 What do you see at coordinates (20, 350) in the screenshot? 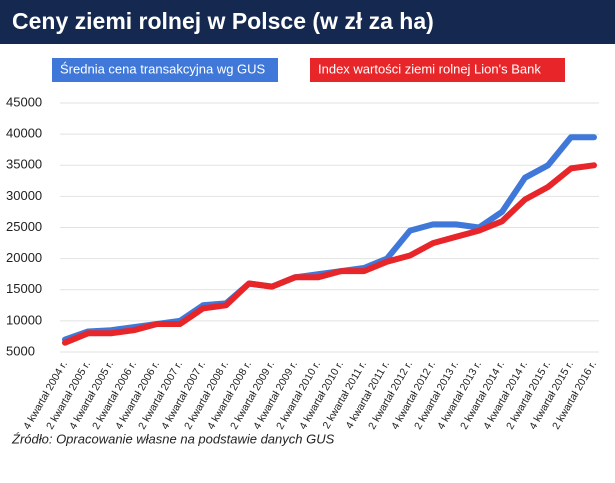
I see `y-tick-label: 5000` at bounding box center [20, 350].